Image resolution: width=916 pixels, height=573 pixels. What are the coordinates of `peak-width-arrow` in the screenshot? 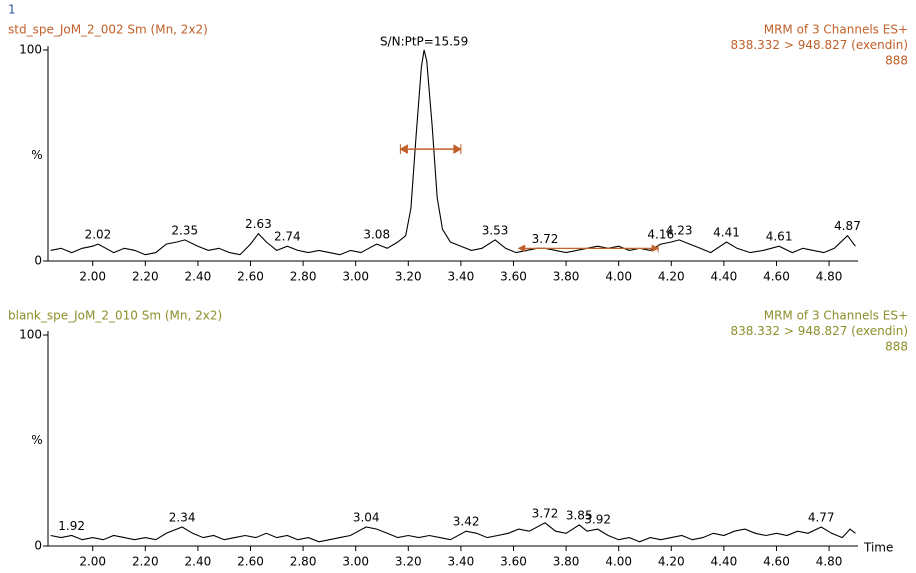 It's located at (430, 149).